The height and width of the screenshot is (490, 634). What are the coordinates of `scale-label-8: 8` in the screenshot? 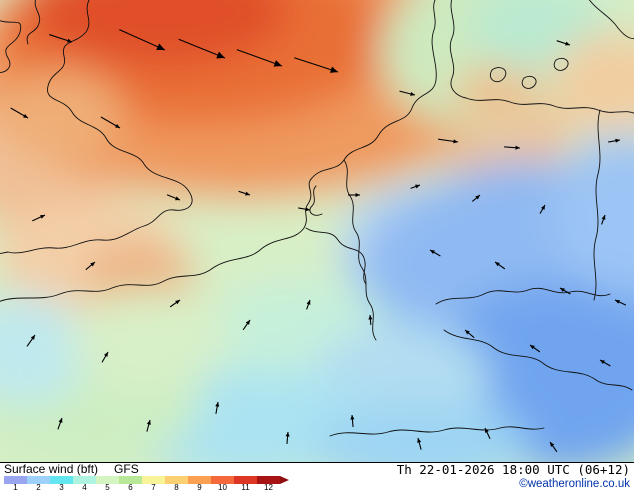 It's located at (176, 486).